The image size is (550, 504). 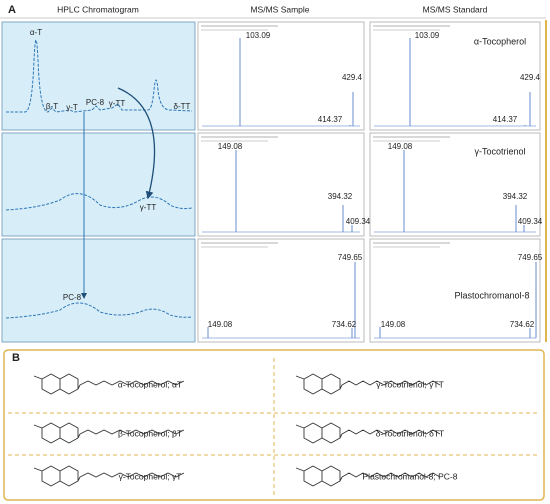 I want to click on peak-label: α-T, so click(x=36, y=32).